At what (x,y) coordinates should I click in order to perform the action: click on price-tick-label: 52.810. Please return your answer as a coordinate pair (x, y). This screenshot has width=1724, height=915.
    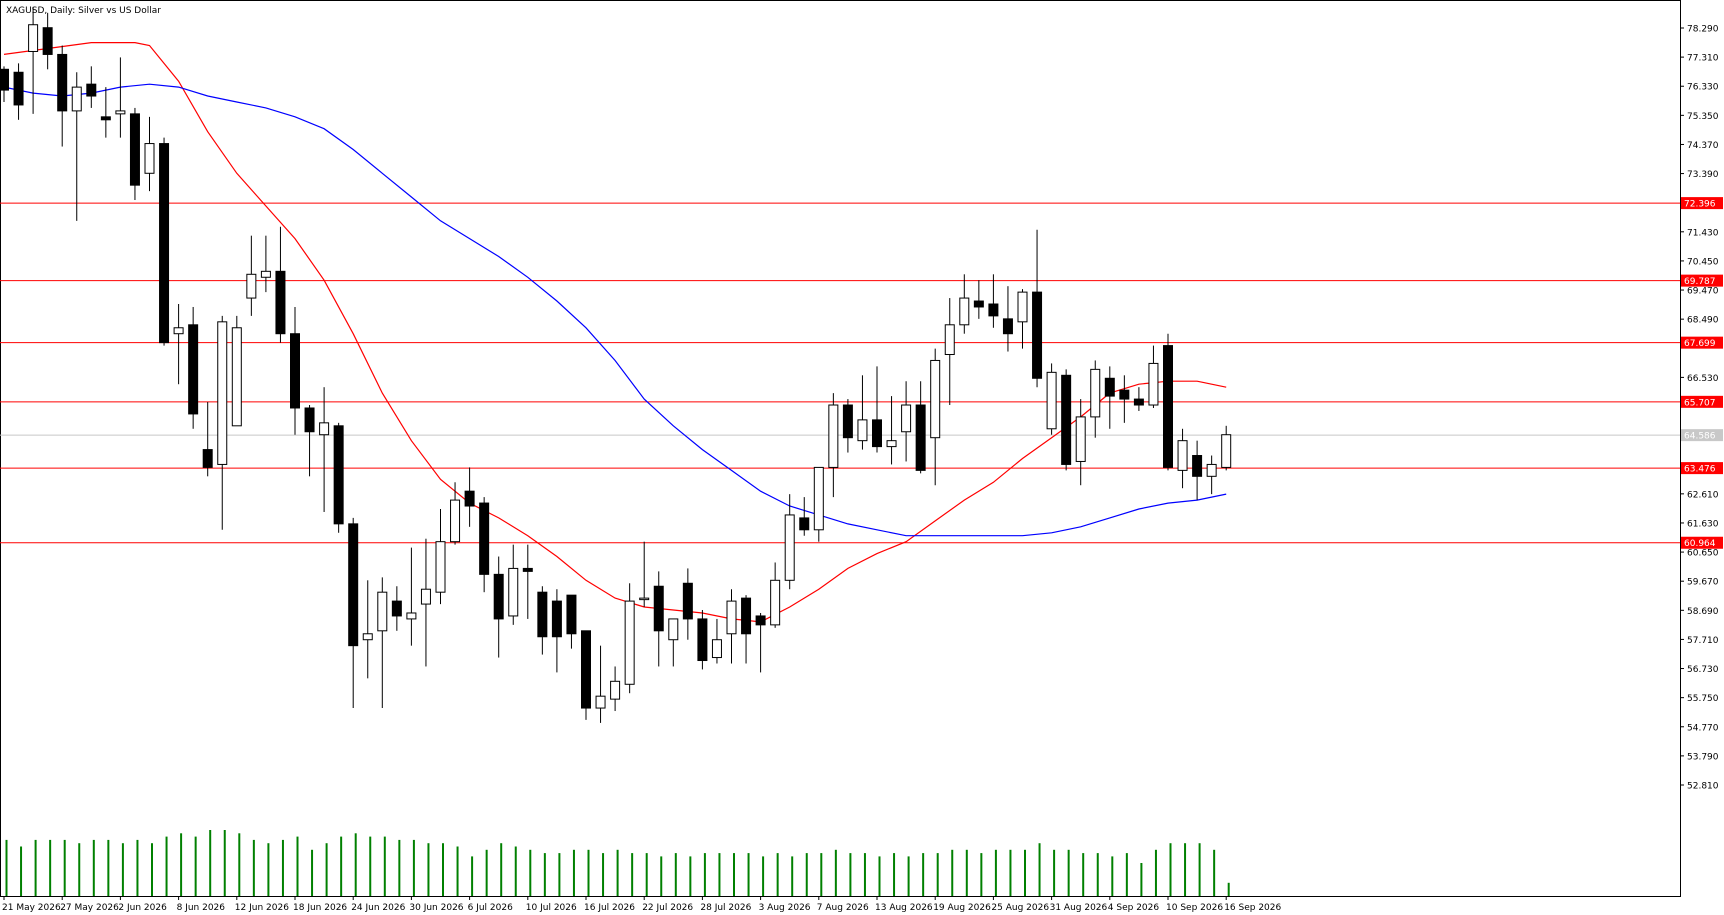
    Looking at the image, I should click on (1703, 787).